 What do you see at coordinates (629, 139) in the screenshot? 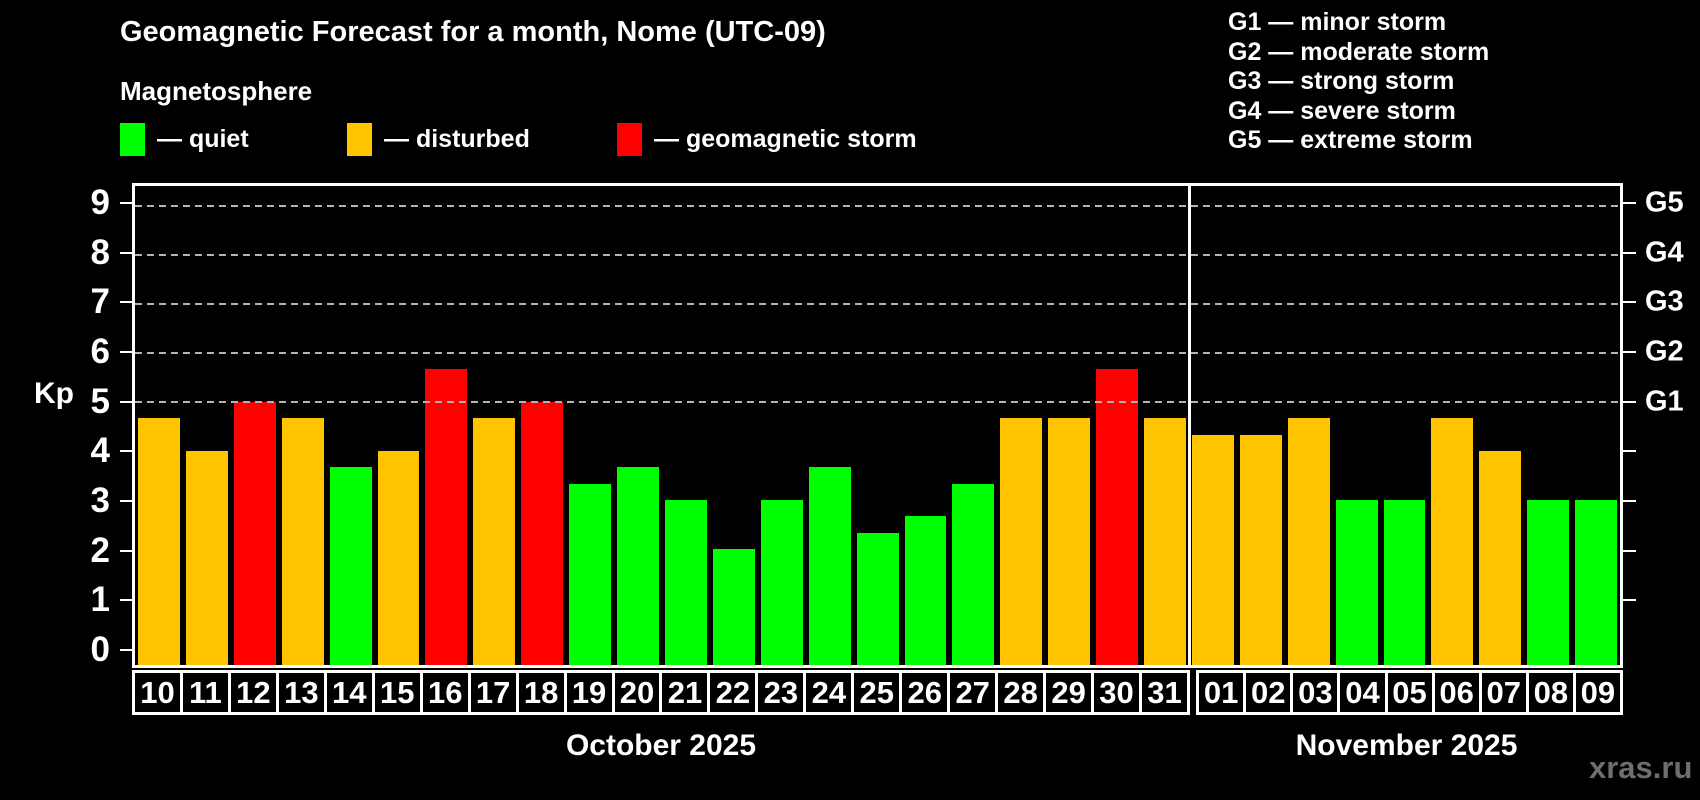
I see `storm-swatch-icon` at bounding box center [629, 139].